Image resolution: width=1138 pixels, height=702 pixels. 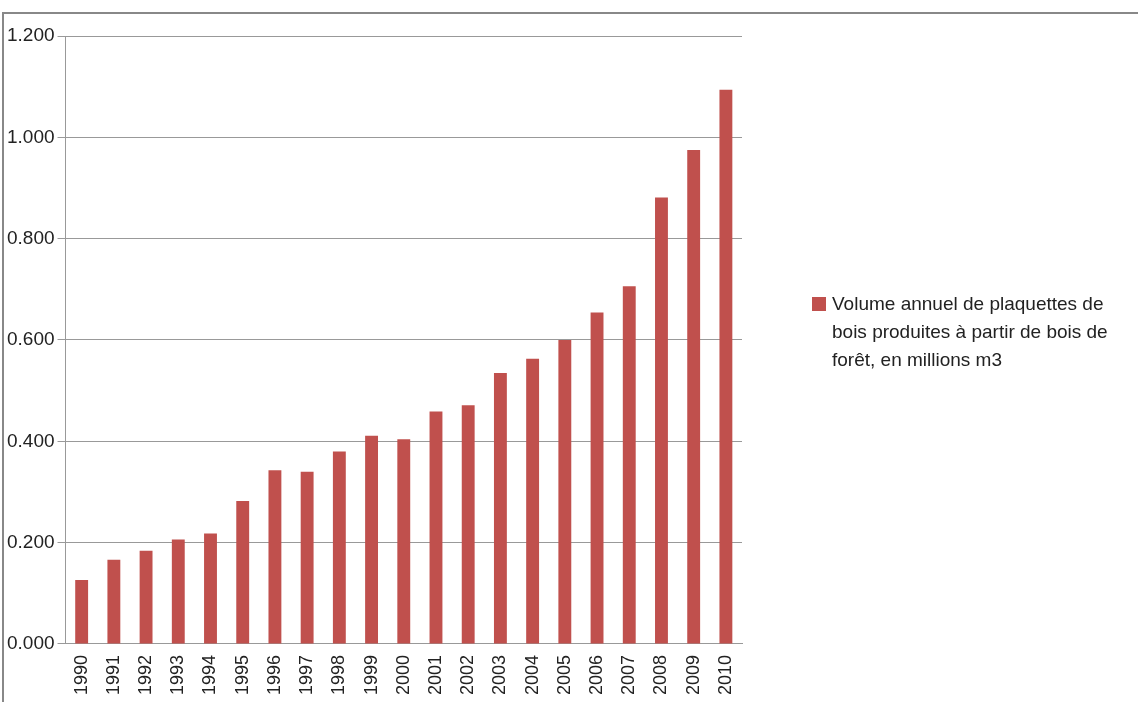 What do you see at coordinates (724, 674) in the screenshot?
I see `x-tick-label: 2010` at bounding box center [724, 674].